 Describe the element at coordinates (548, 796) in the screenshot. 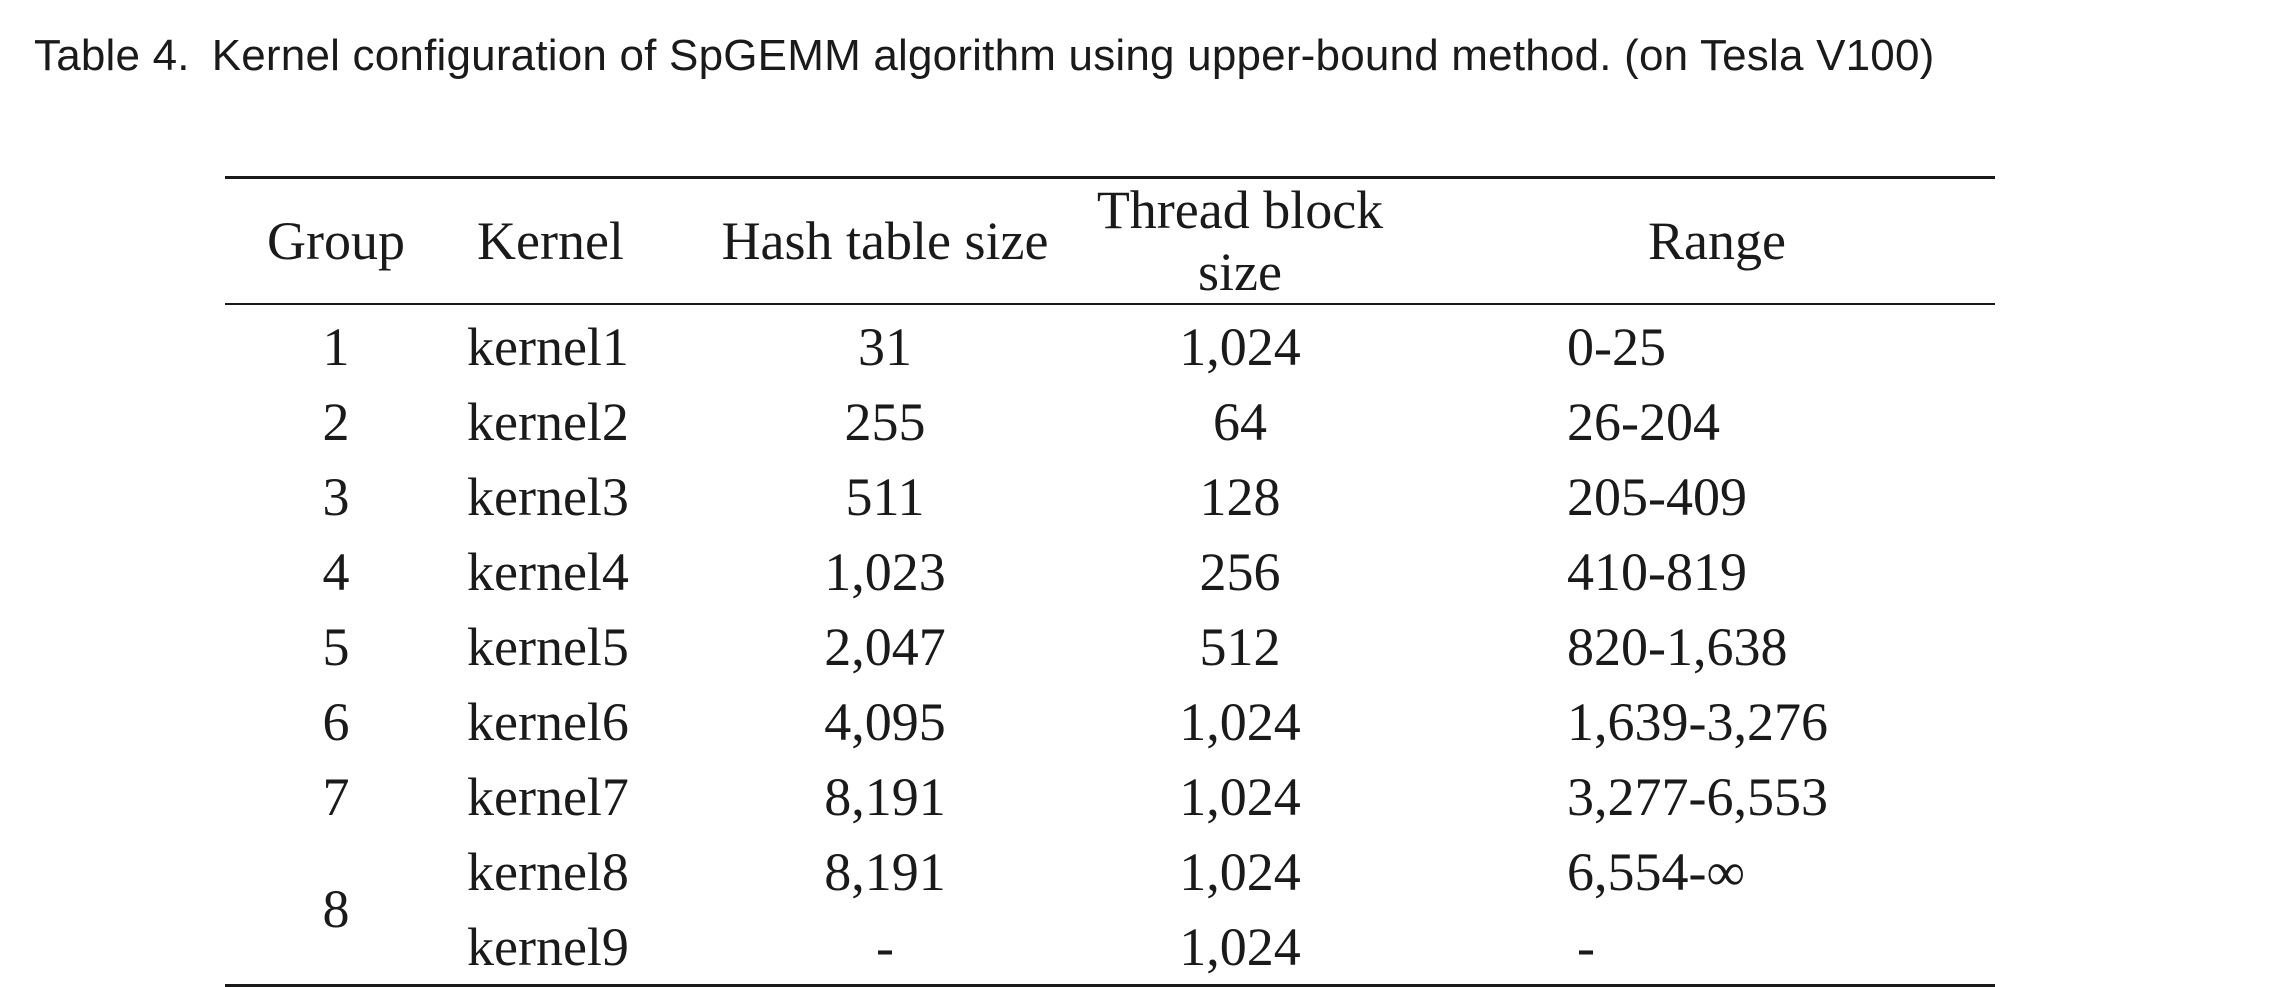

I see `cell-kernel: kernel7` at that location.